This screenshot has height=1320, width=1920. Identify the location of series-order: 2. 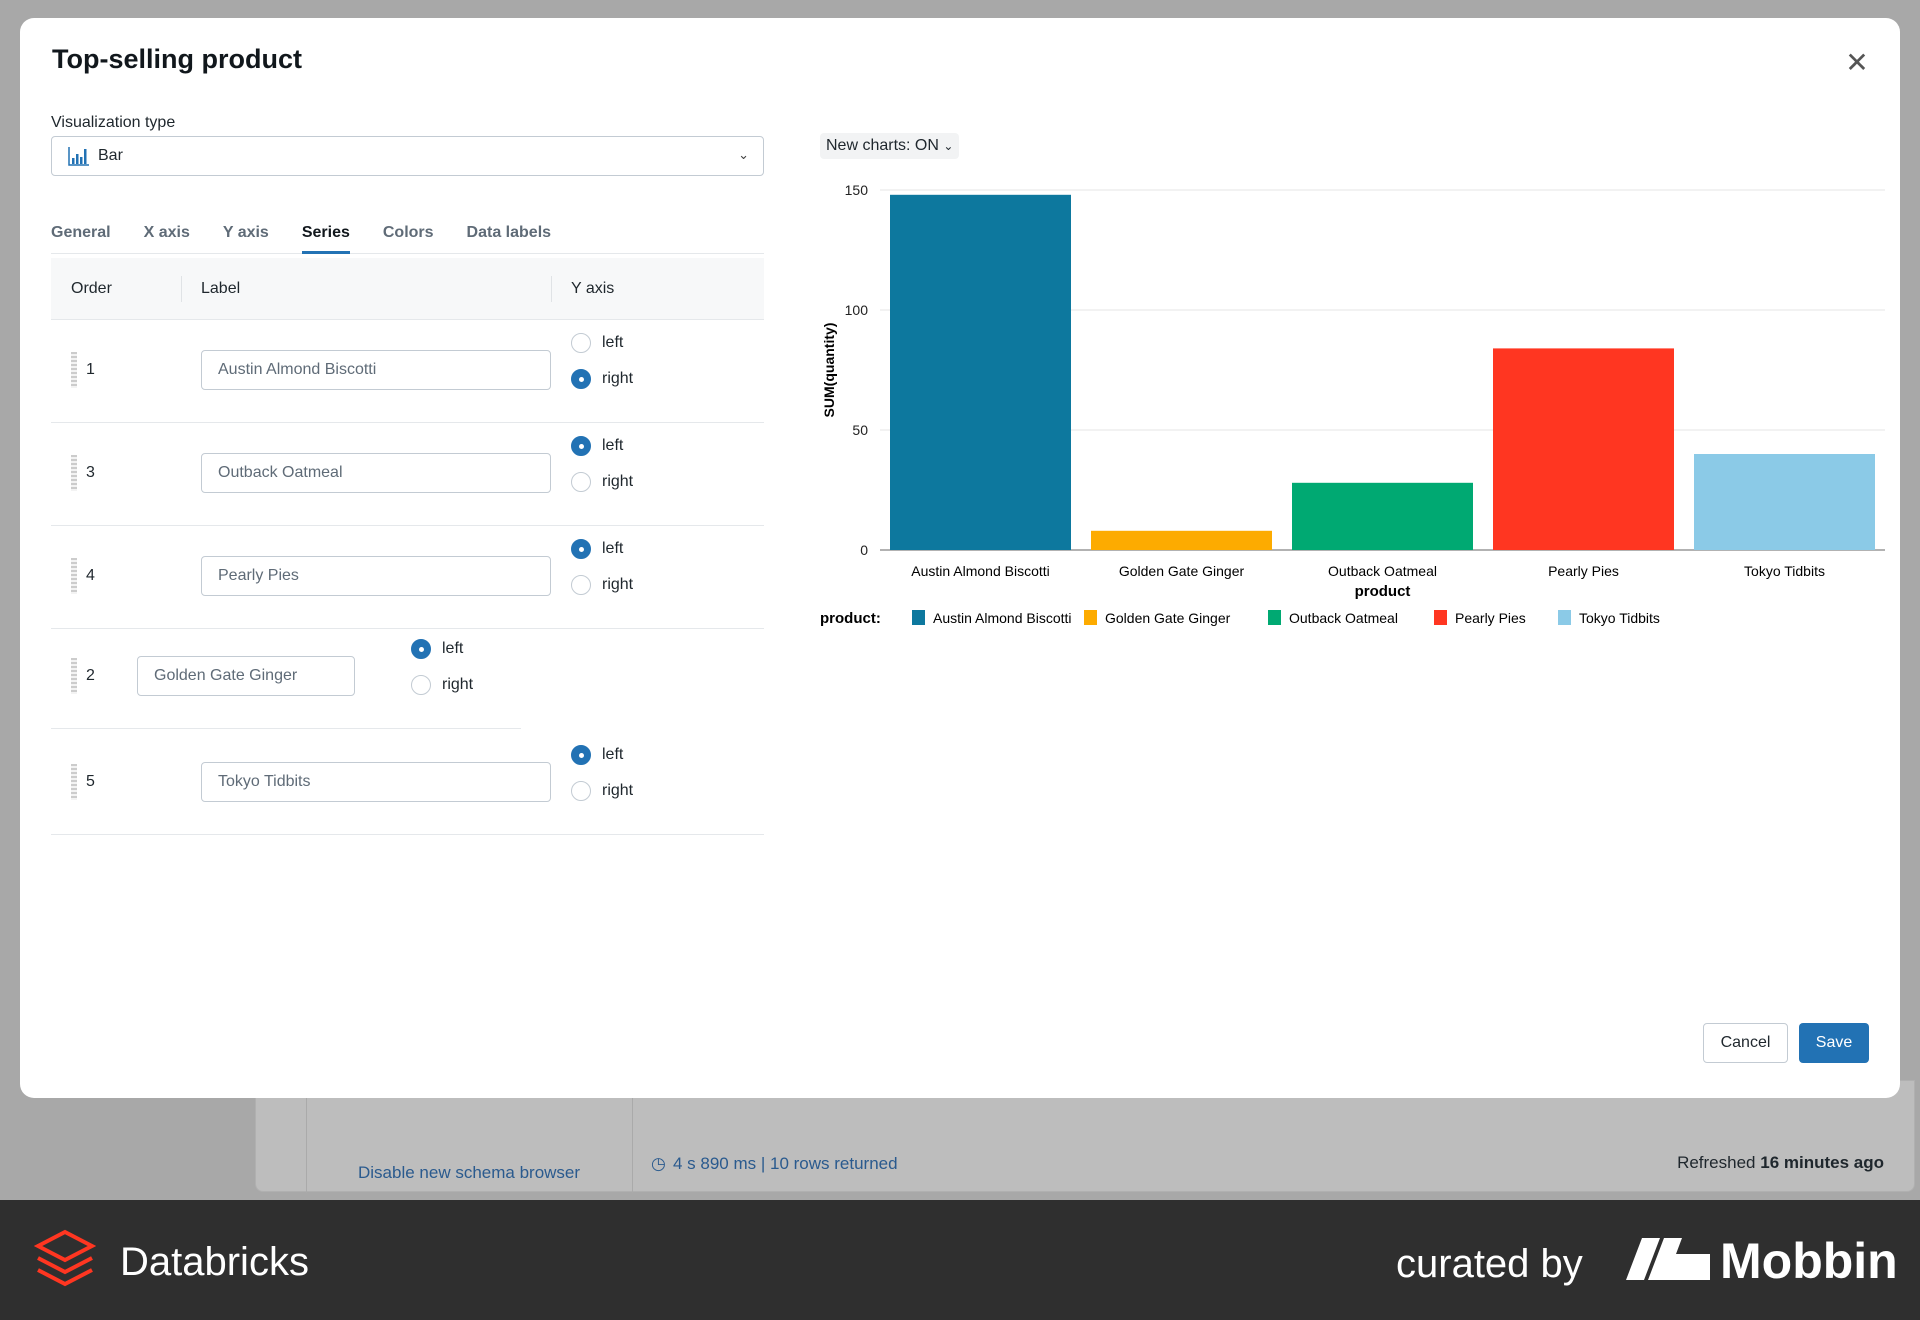
(90, 675).